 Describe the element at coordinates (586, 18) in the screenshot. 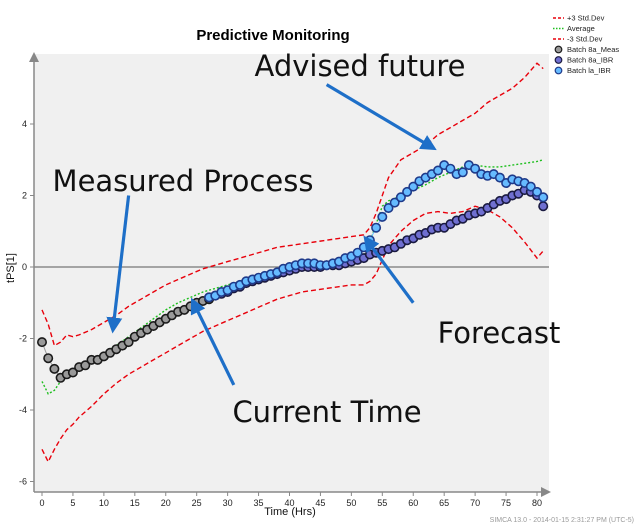

I see `legend-label-3-std-dev: +3 Std.Dev` at that location.